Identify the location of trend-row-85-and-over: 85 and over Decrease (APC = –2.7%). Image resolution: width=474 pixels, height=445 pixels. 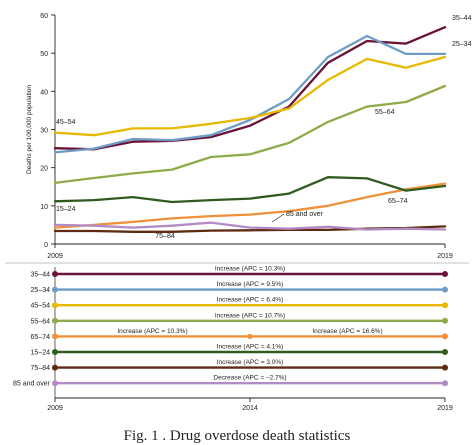
(230, 380).